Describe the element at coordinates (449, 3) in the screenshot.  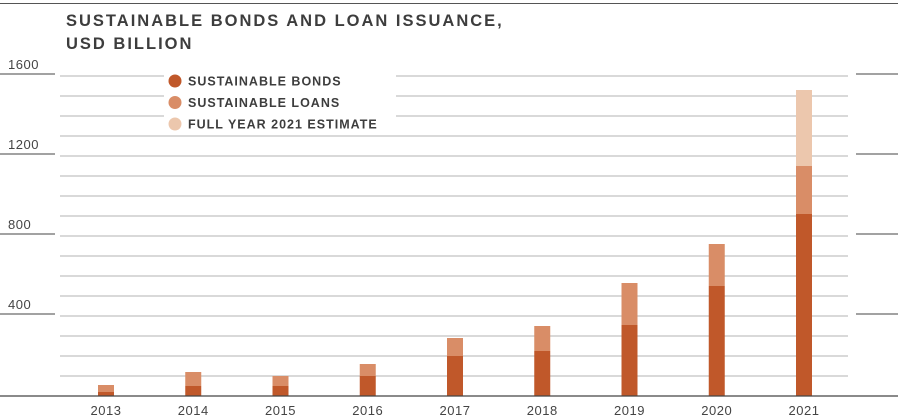
I see `top-rule` at that location.